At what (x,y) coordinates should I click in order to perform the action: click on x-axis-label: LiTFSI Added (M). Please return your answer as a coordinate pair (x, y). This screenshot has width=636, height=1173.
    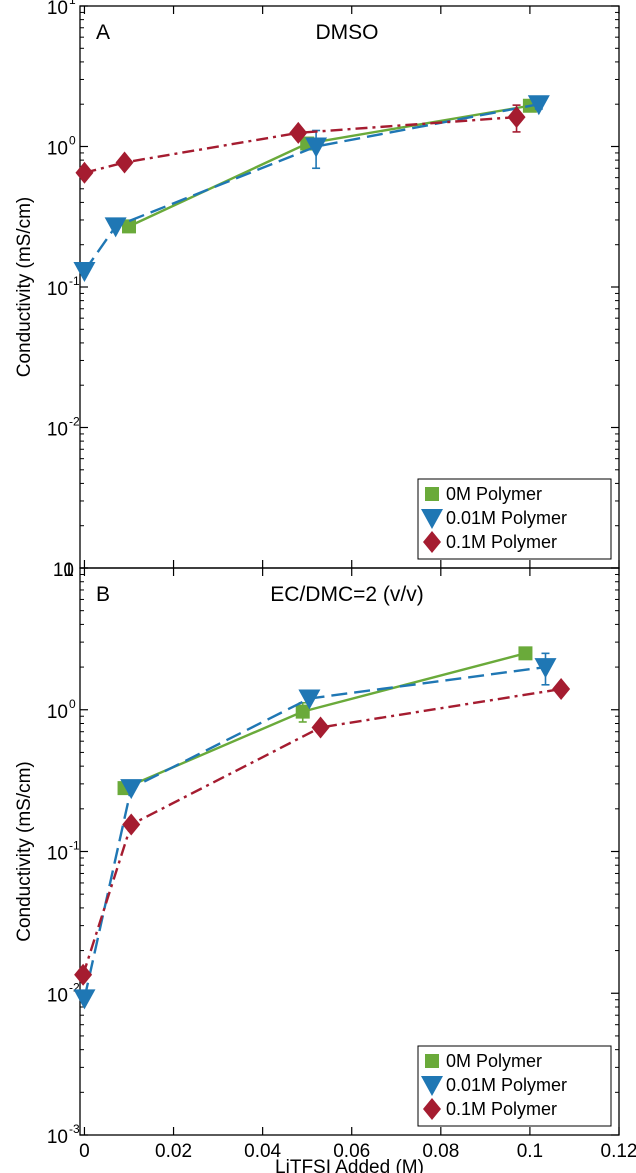
    Looking at the image, I should click on (349, 1165).